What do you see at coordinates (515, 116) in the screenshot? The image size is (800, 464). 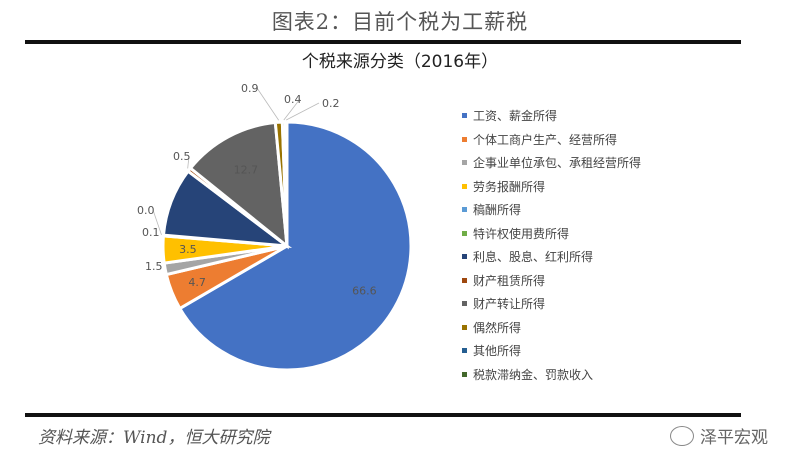 I see `legend-label: 工资、薪金所得` at bounding box center [515, 116].